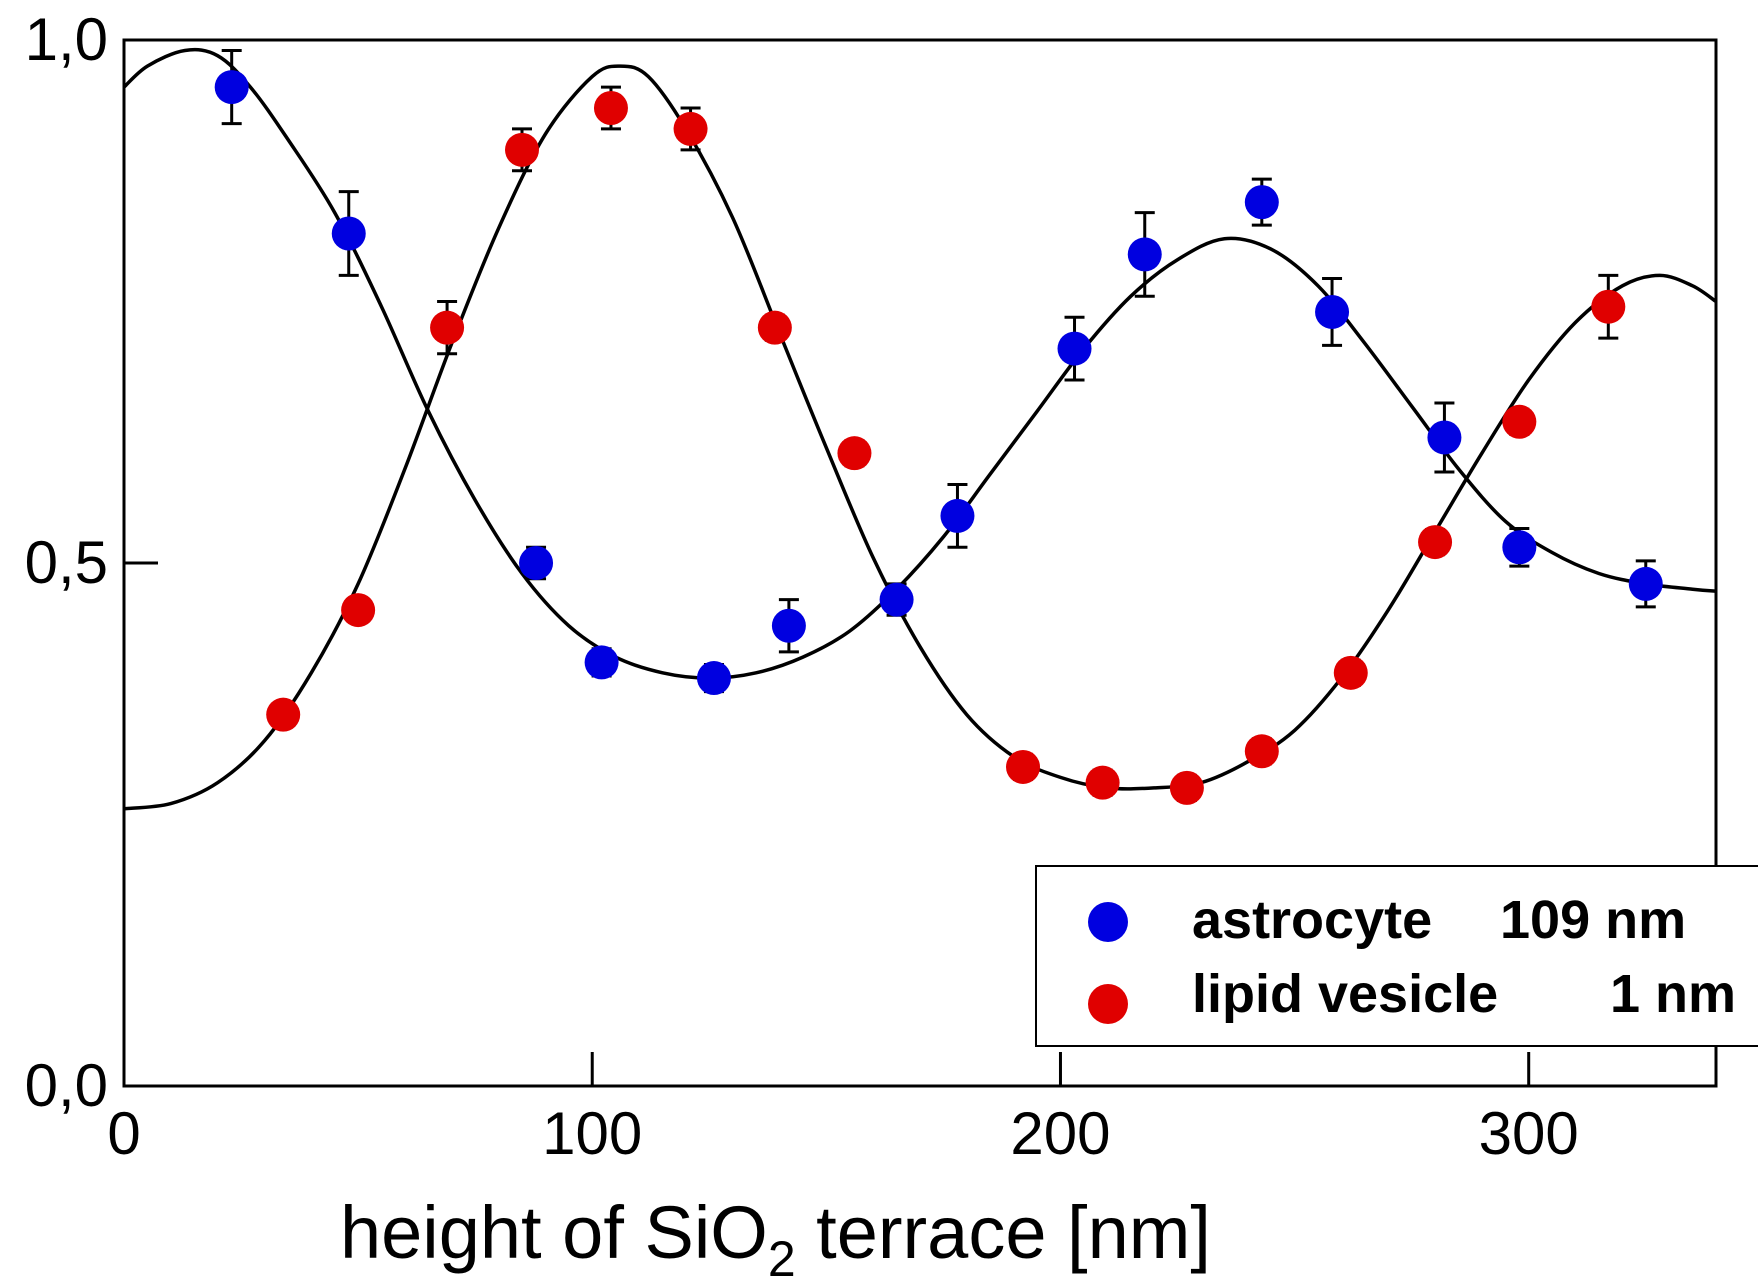  Describe the element at coordinates (1673, 994) in the screenshot. I see `legend-value-lipid-vesicle: 1 nm` at that location.